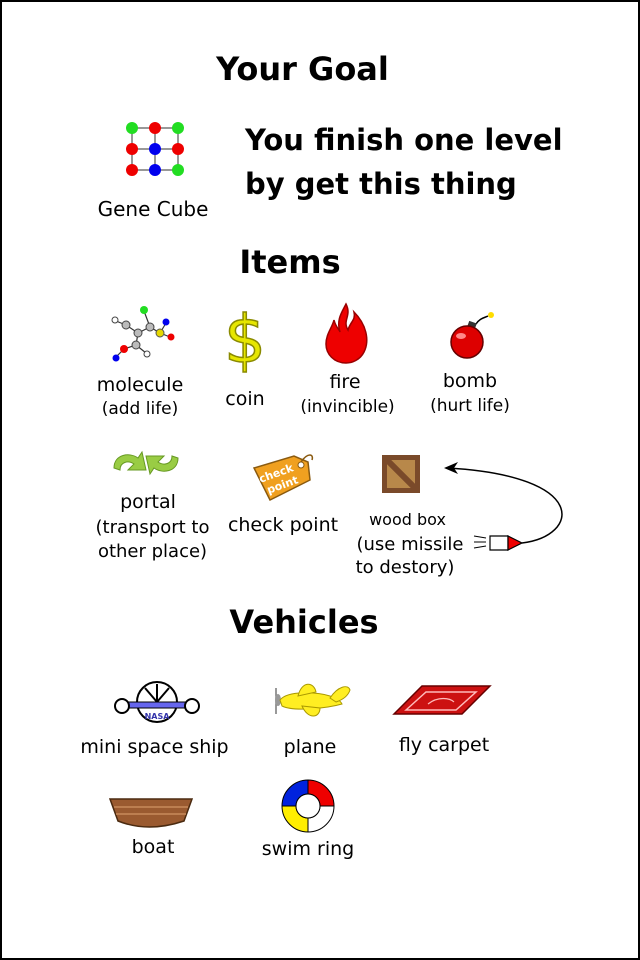  What do you see at coordinates (472, 335) in the screenshot?
I see `bomb-icon` at bounding box center [472, 335].